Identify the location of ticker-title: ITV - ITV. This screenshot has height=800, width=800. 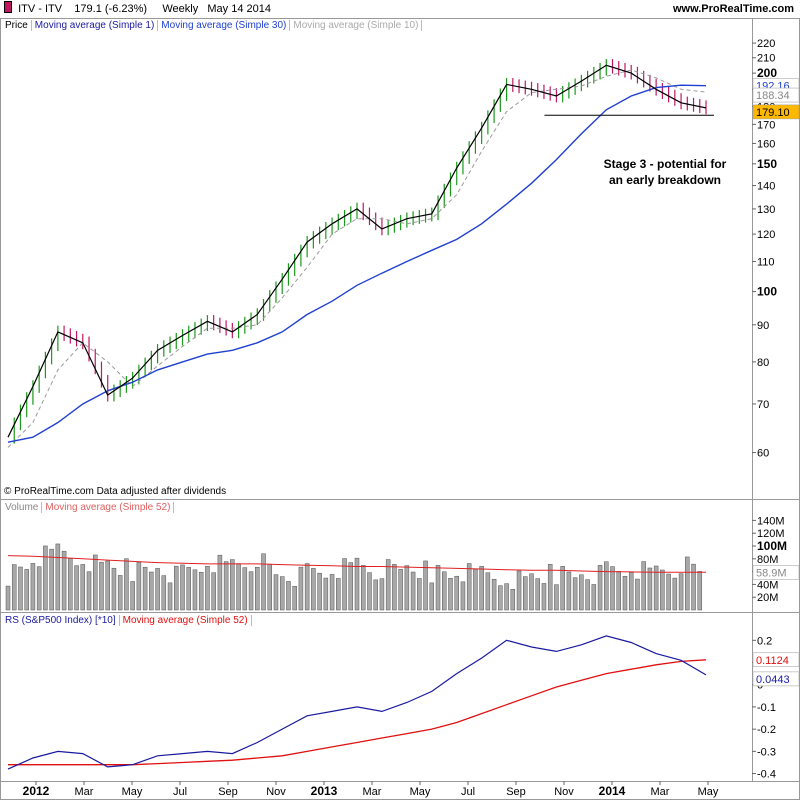
(40, 9).